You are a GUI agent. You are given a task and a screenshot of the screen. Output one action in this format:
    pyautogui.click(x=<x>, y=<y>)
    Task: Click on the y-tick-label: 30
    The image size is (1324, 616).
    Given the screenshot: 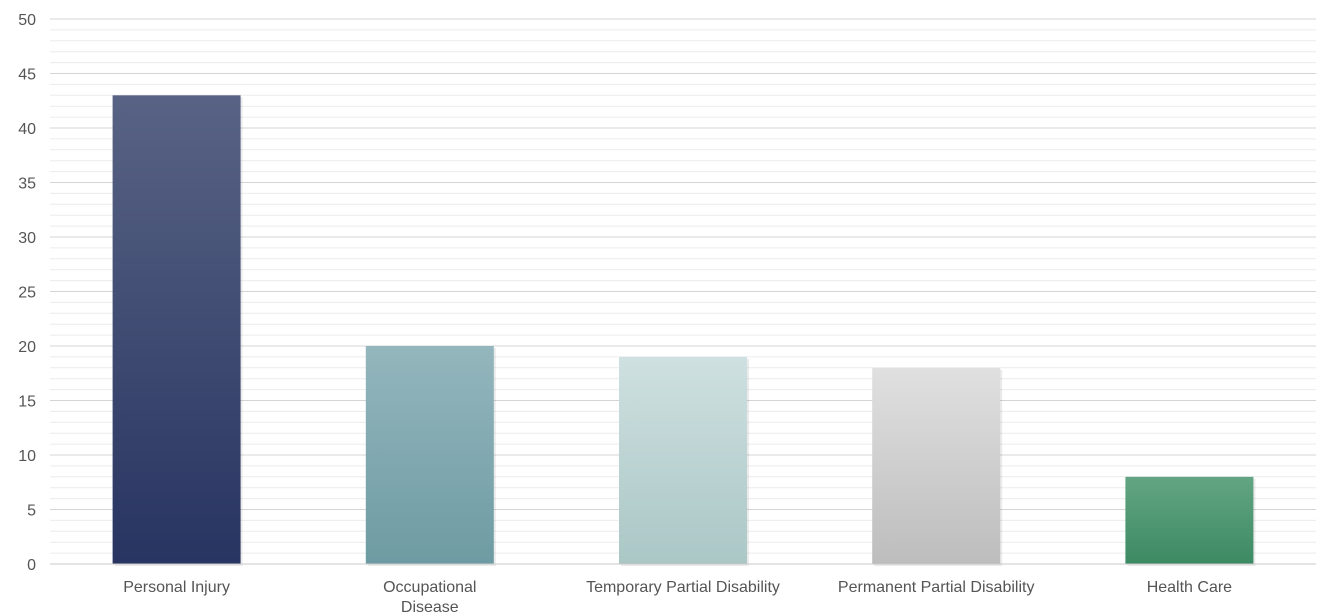 What is the action you would take?
    pyautogui.click(x=27, y=238)
    